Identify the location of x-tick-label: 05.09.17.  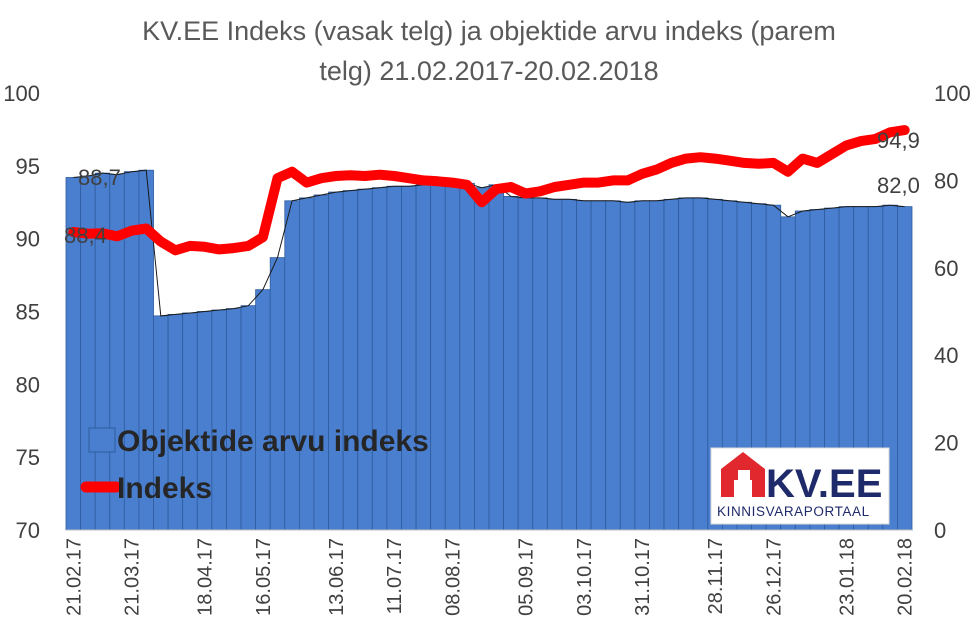
(527, 577).